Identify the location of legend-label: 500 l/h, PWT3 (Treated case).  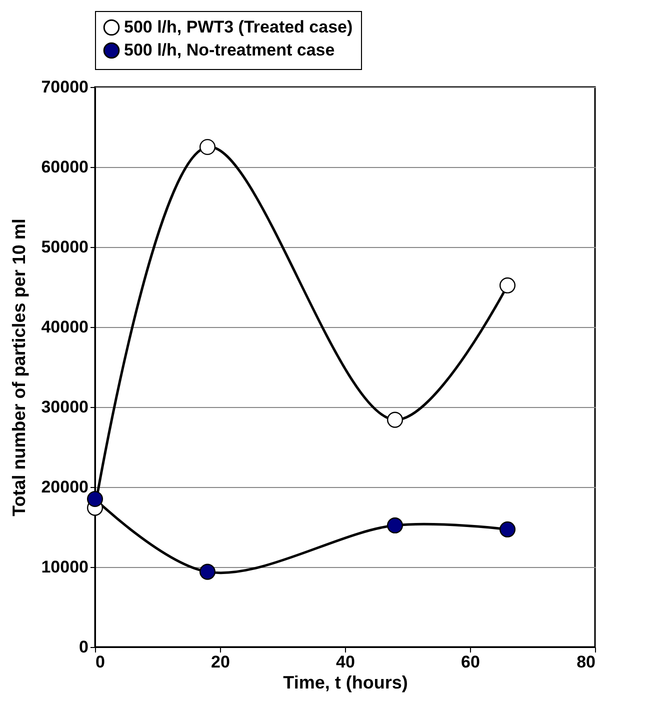
(238, 27).